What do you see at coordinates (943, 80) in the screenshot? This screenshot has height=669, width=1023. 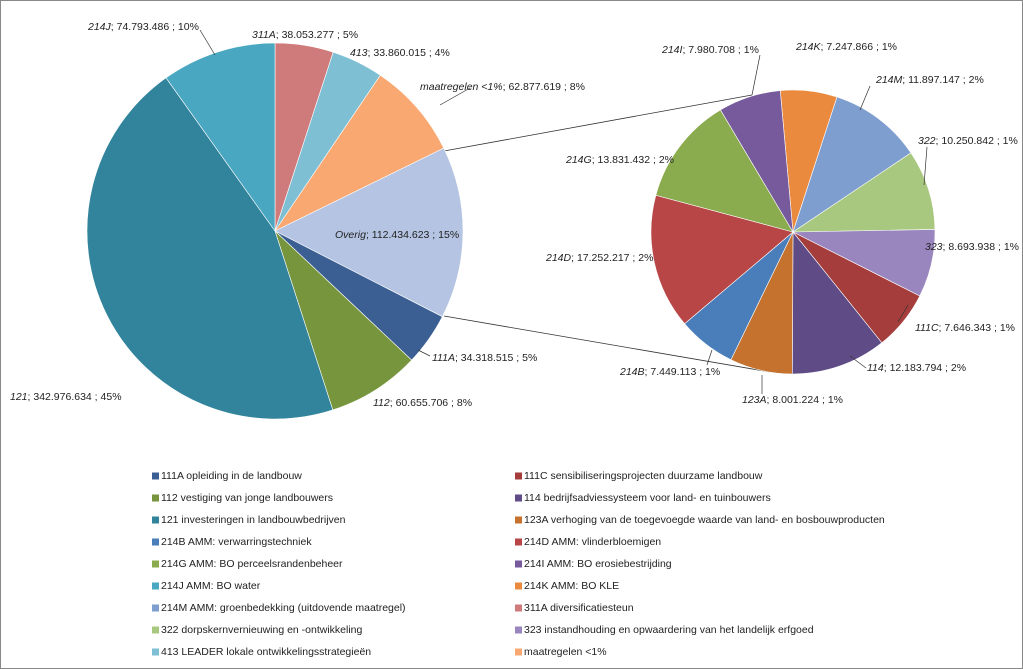 I see `data-label-value: ; 11.897.147 ; 2%` at bounding box center [943, 80].